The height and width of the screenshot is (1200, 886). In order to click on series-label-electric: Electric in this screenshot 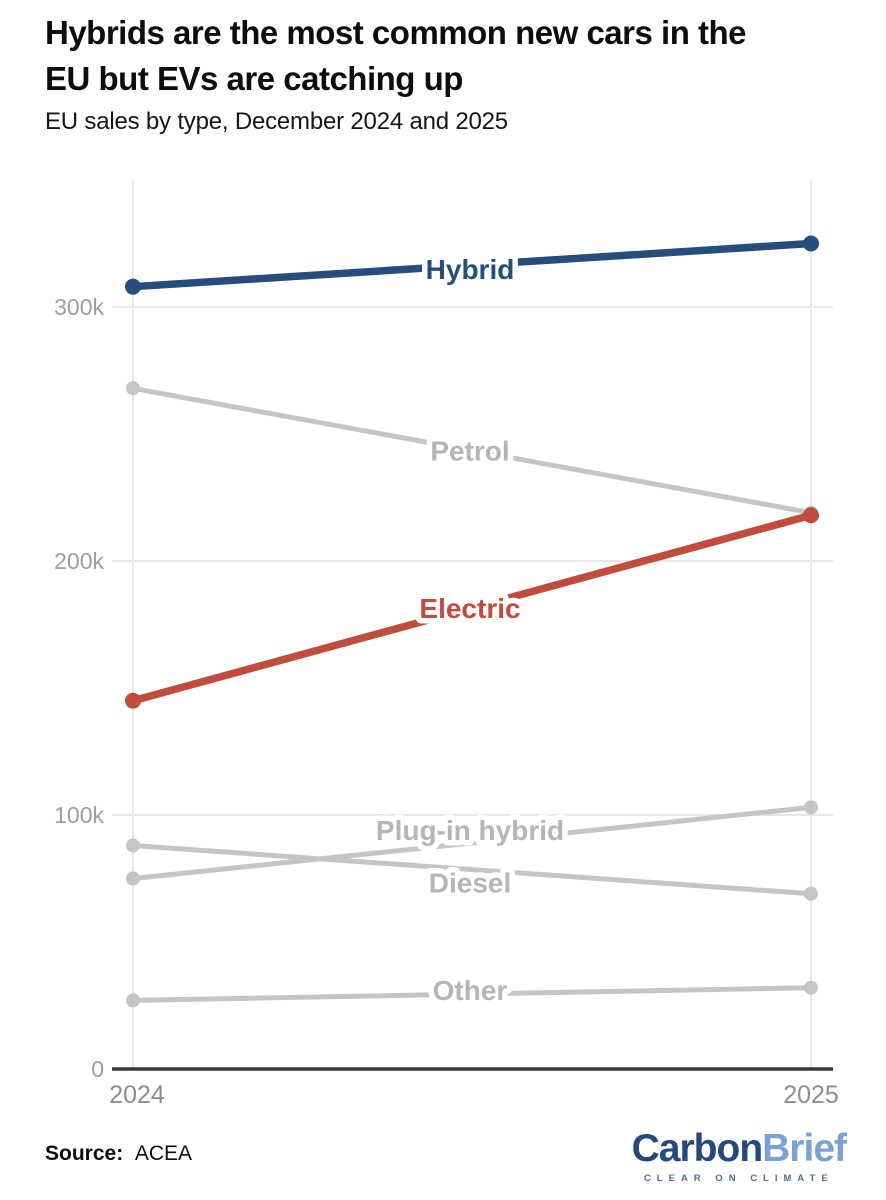, I will do `click(469, 608)`.